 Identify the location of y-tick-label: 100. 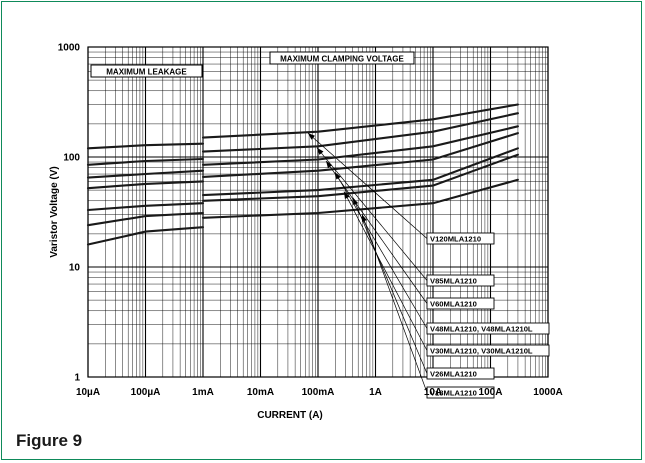
(71, 158).